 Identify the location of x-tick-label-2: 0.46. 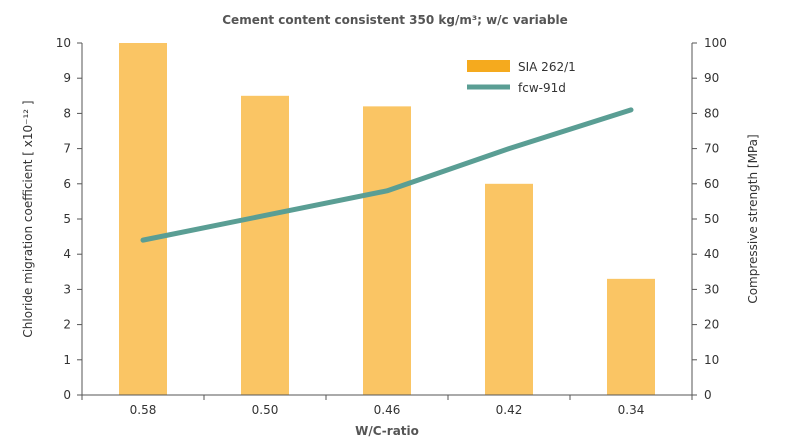
(387, 410).